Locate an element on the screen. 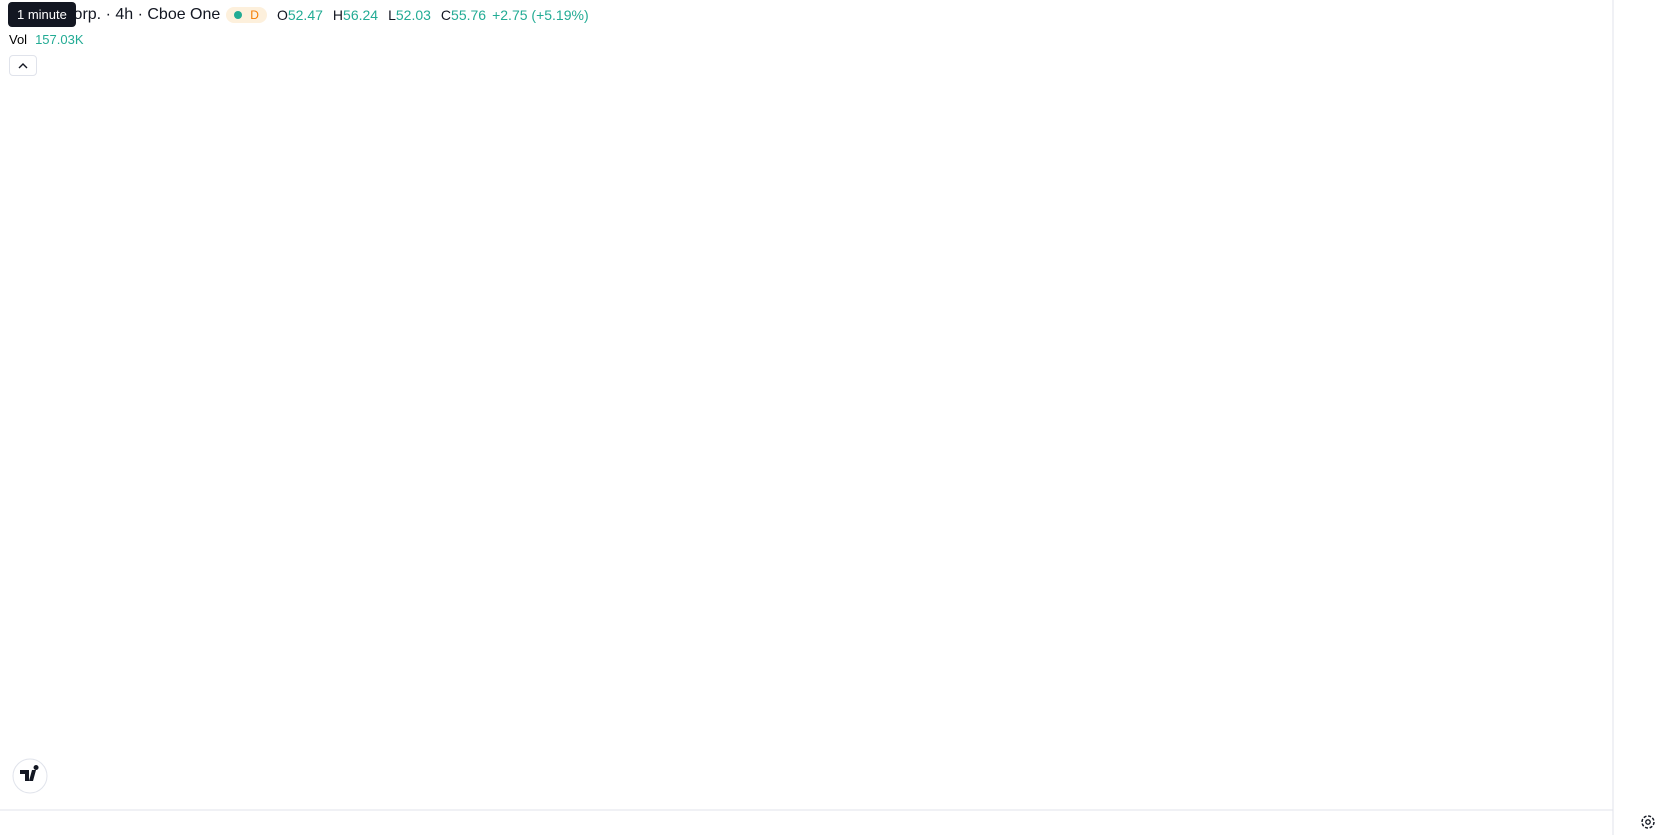  status-pill: D is located at coordinates (246, 15).